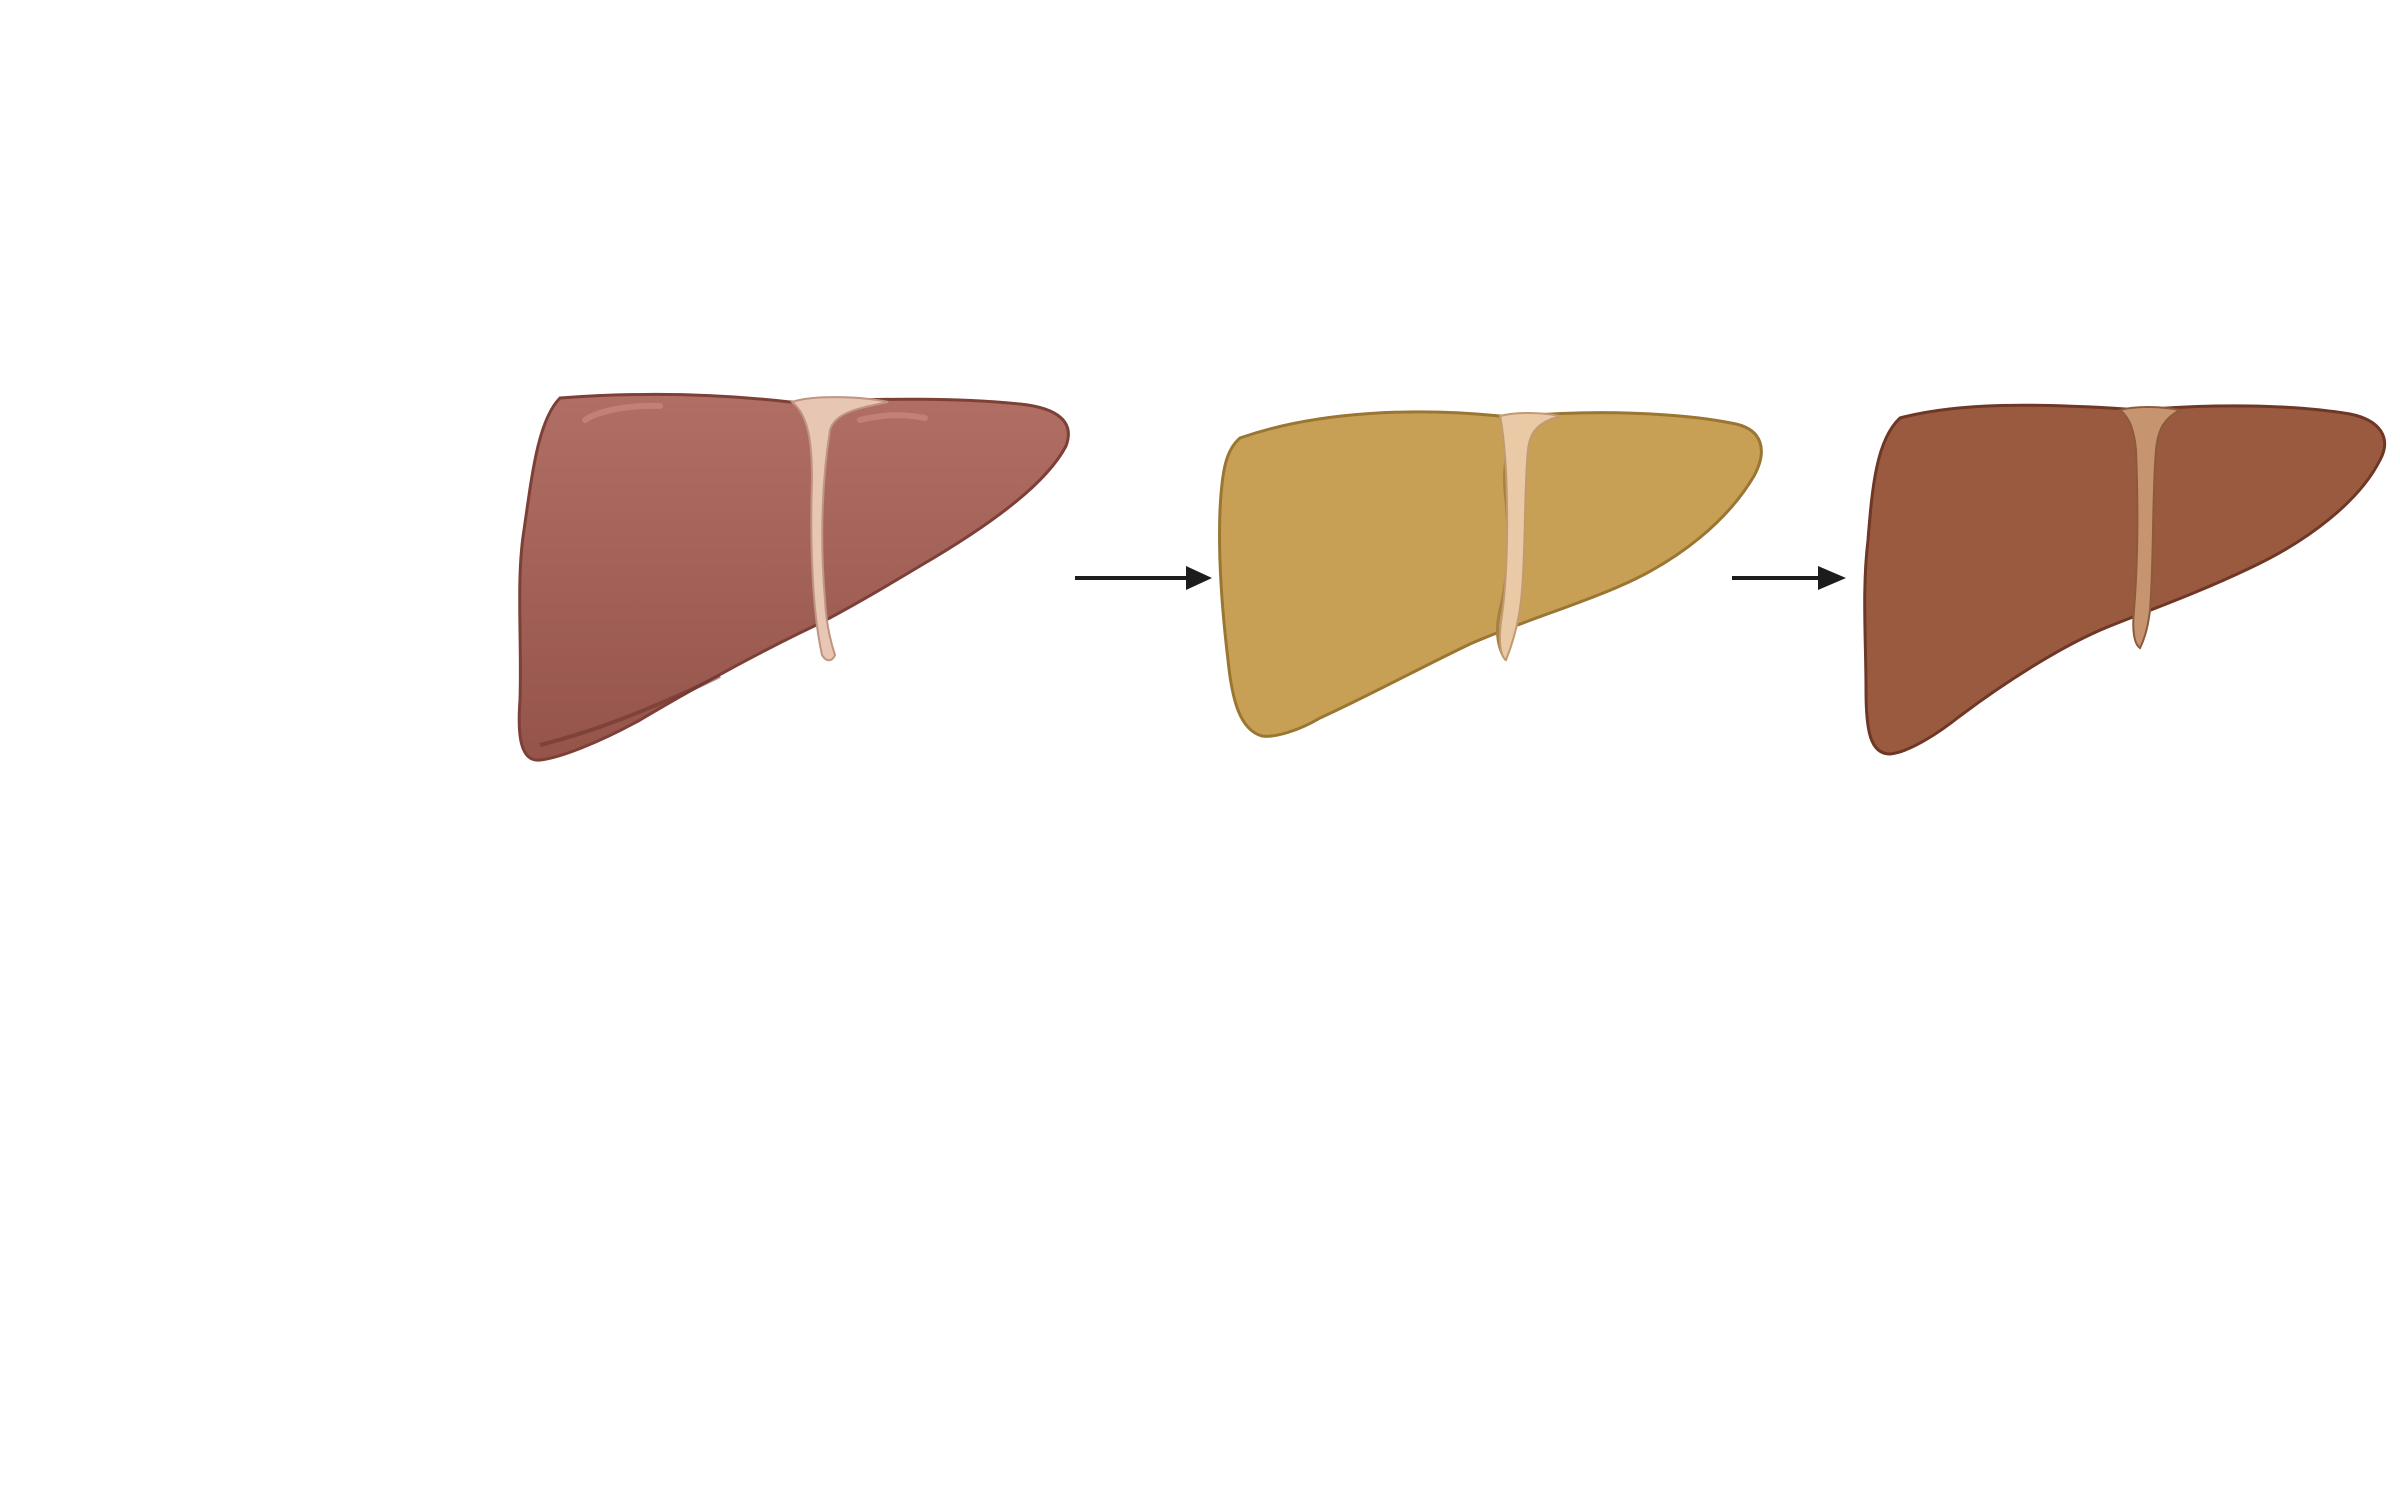 The image size is (2400, 1500). What do you see at coordinates (2150, 528) in the screenshot?
I see `cirrhosis-ligament` at bounding box center [2150, 528].